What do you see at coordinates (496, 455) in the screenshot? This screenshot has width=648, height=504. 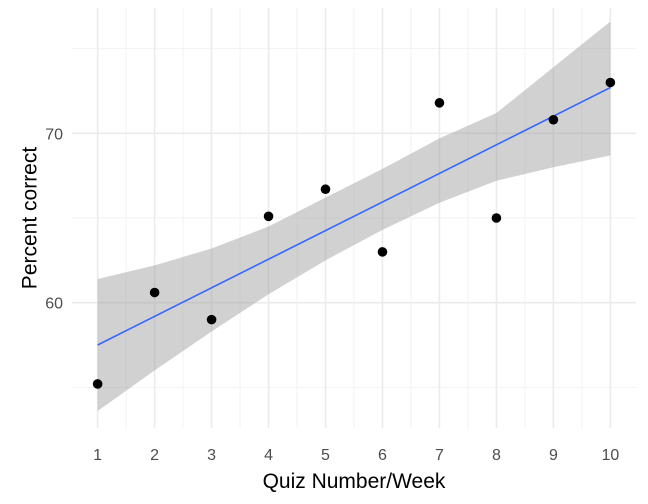 I see `x-tick-label: 8` at bounding box center [496, 455].